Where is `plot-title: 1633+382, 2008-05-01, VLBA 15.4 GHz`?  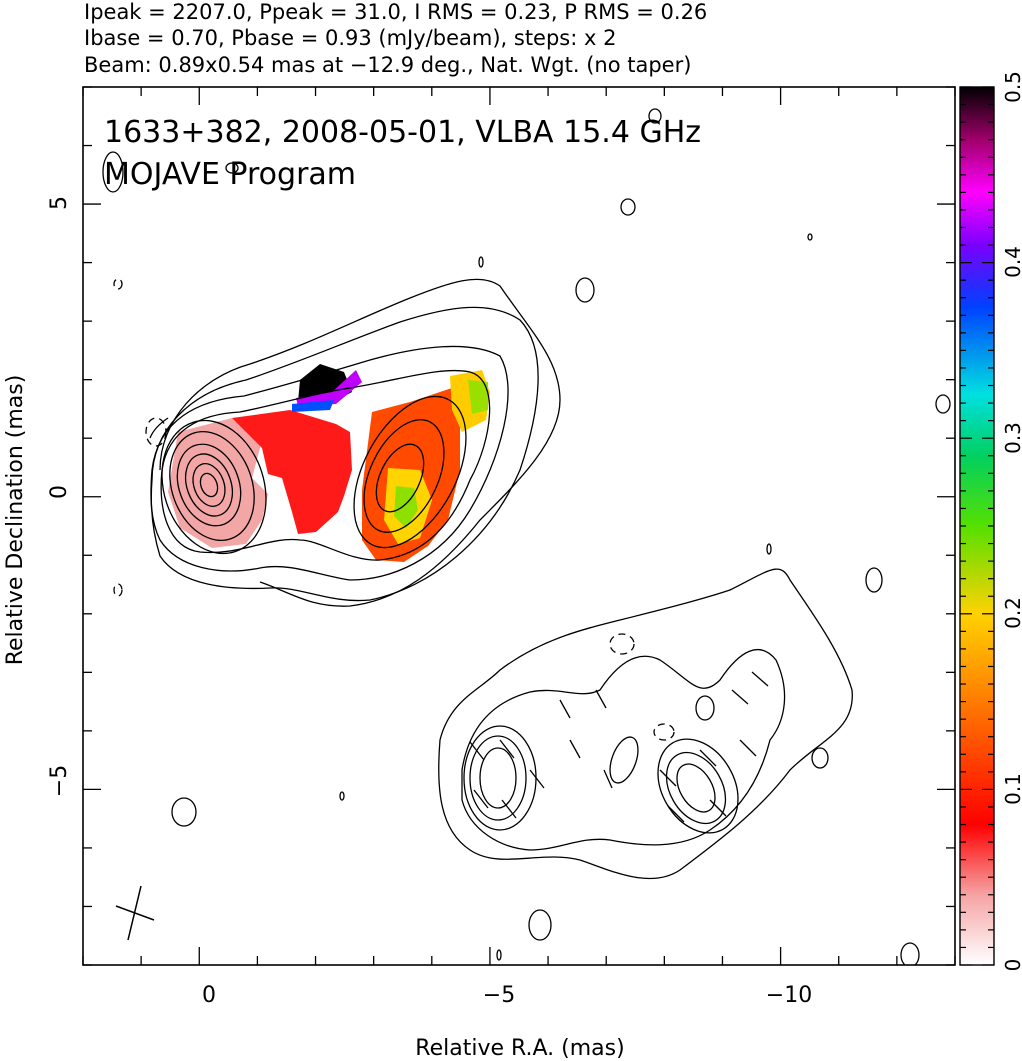
plot-title: 1633+382, 2008-05-01, VLBA 15.4 GHz is located at coordinates (402, 132).